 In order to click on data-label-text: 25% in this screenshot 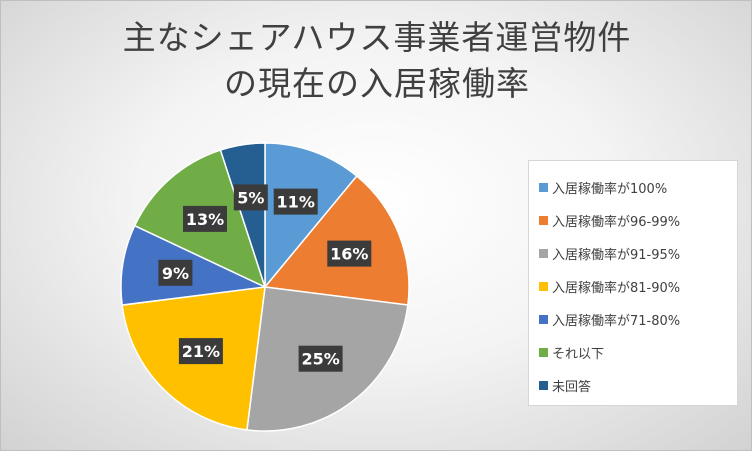, I will do `click(320, 359)`.